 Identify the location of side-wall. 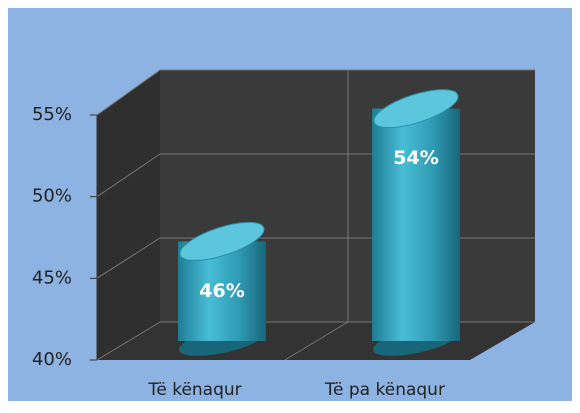
(128, 215).